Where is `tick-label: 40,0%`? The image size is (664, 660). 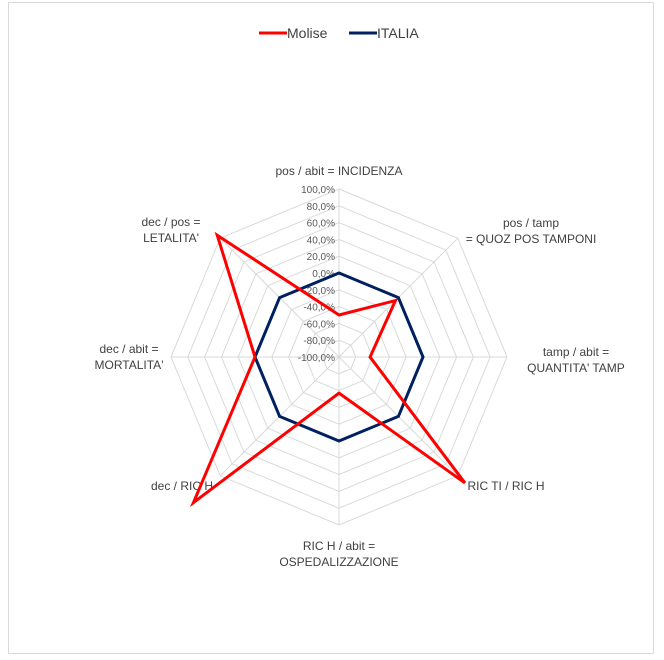 tick-label: 40,0% is located at coordinates (321, 240).